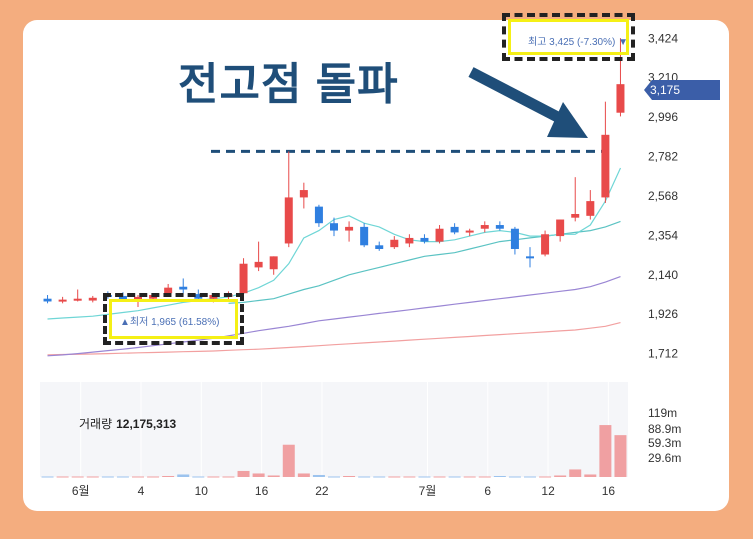 This screenshot has height=539, width=753. What do you see at coordinates (146, 424) in the screenshot?
I see `volume-value: 12,175,313` at bounding box center [146, 424].